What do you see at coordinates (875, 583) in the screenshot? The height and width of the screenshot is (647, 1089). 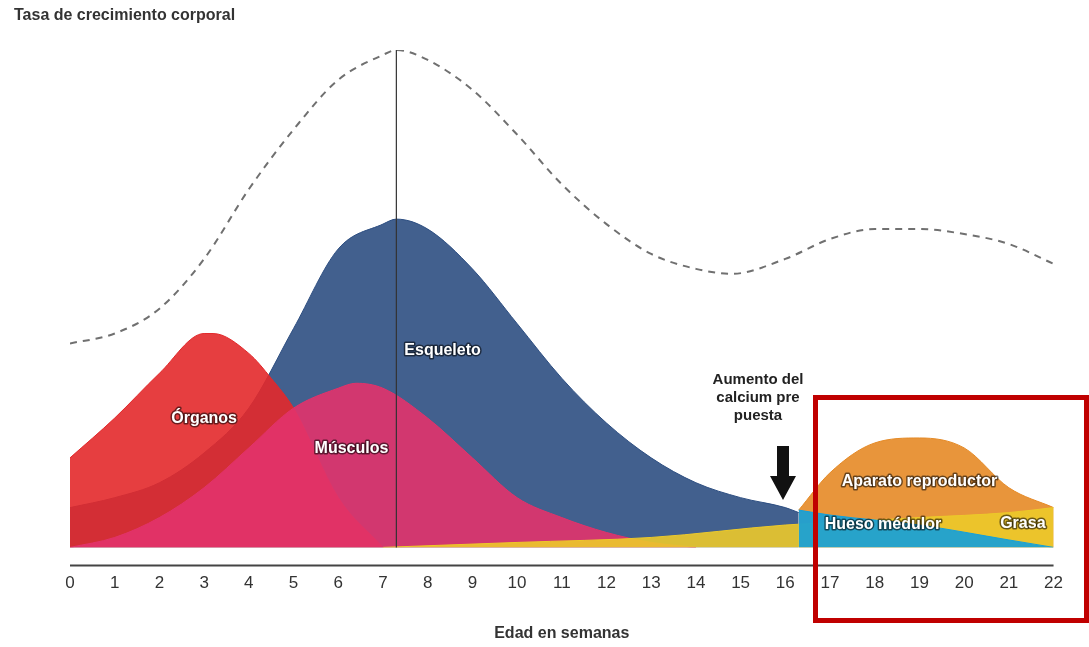 I see `x-tick-label: 18` at bounding box center [875, 583].